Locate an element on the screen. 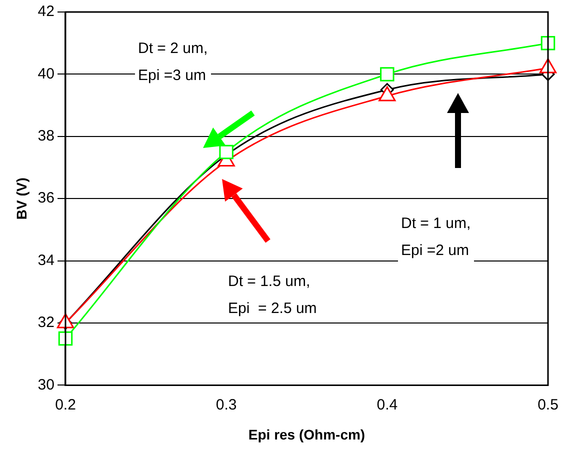 This screenshot has height=452, width=574. y-axis-title: BV (V) is located at coordinates (21, 199).